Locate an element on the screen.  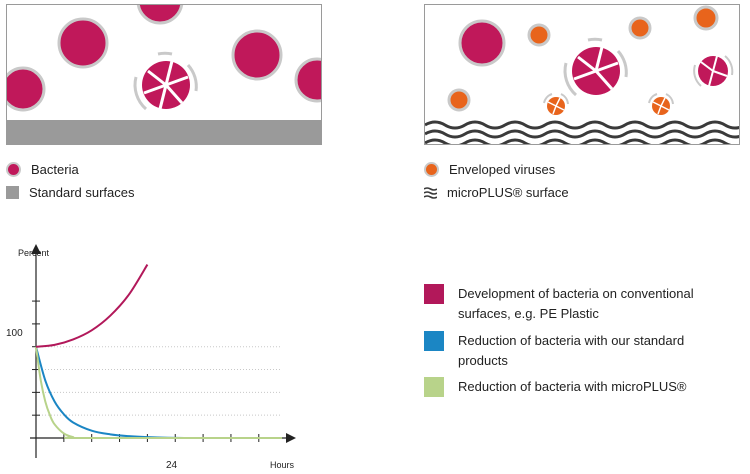
chart-legend-microplus-label: Reduction of bacteria with microPLUS® is located at coordinates (572, 386).